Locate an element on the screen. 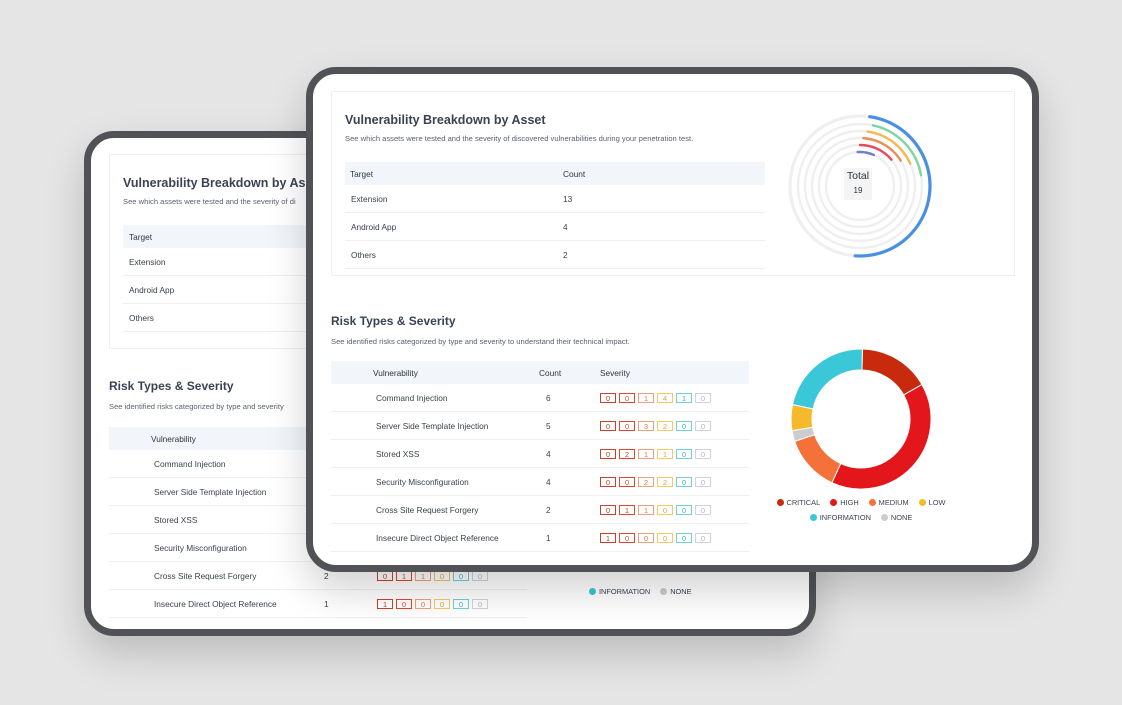  asset-radial-chart is located at coordinates (860, 186).